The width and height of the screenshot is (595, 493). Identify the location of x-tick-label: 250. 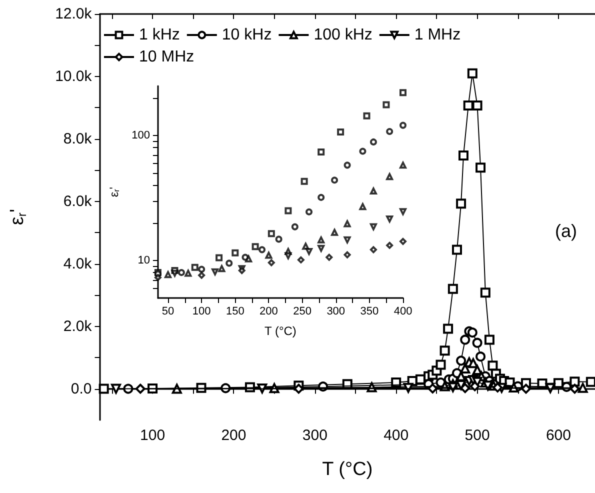
(302, 312).